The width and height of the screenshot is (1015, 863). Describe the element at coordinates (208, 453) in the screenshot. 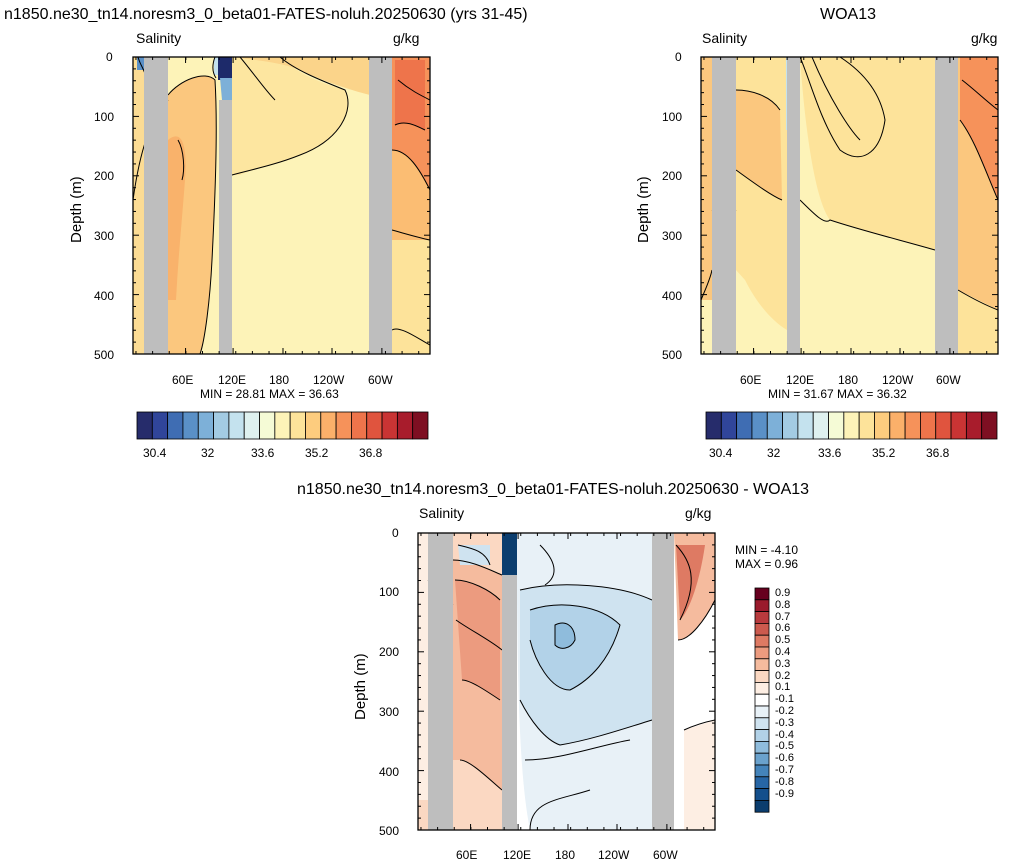

I see `panel1-cb-label-1: 32` at that location.